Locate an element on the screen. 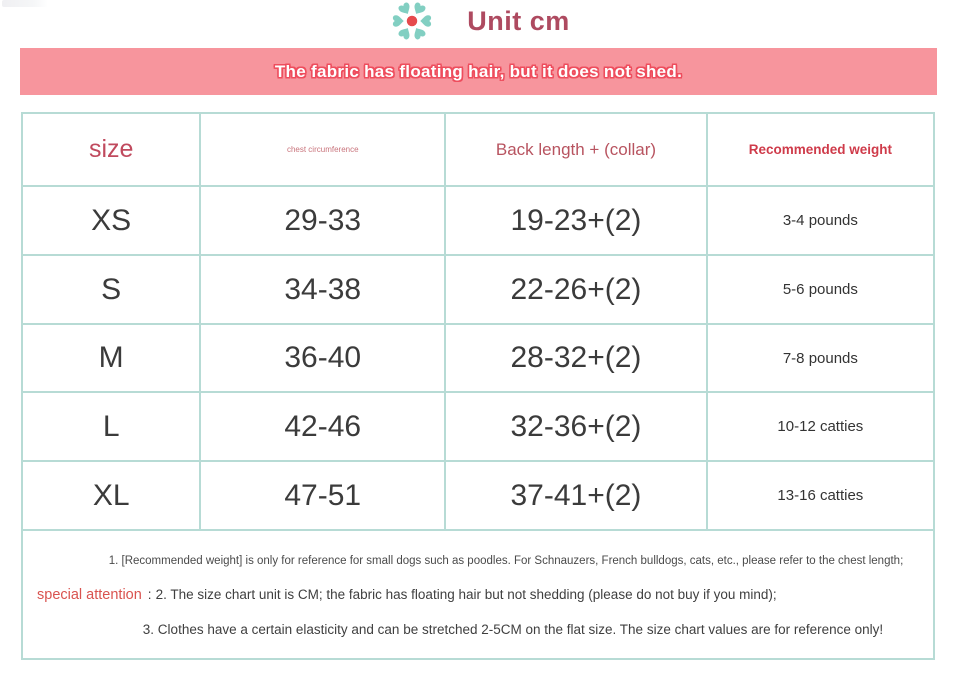  chest-cell: 42-46 is located at coordinates (324, 427).